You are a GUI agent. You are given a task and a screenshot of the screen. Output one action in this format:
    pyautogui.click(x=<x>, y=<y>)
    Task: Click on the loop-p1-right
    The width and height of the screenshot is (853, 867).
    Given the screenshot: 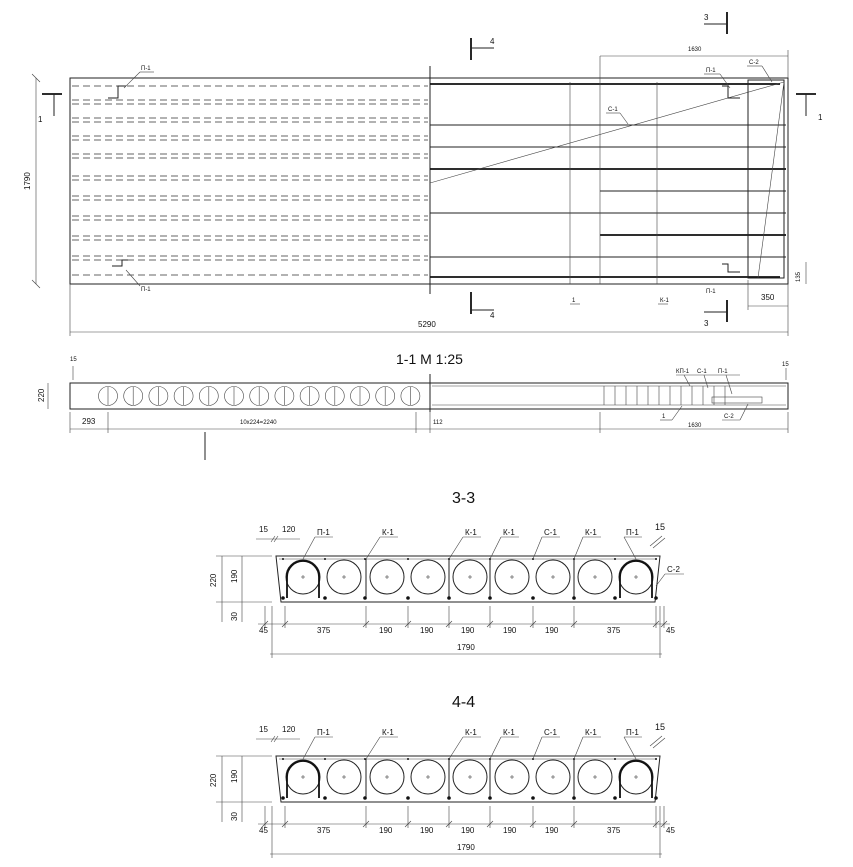 What is the action you would take?
    pyautogui.click(x=636, y=579)
    